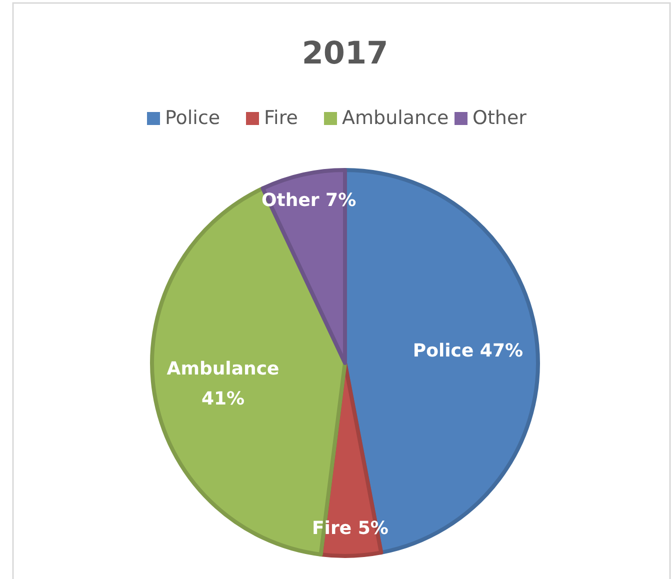 This screenshot has height=579, width=671. I want to click on legend-label: Other, so click(499, 118).